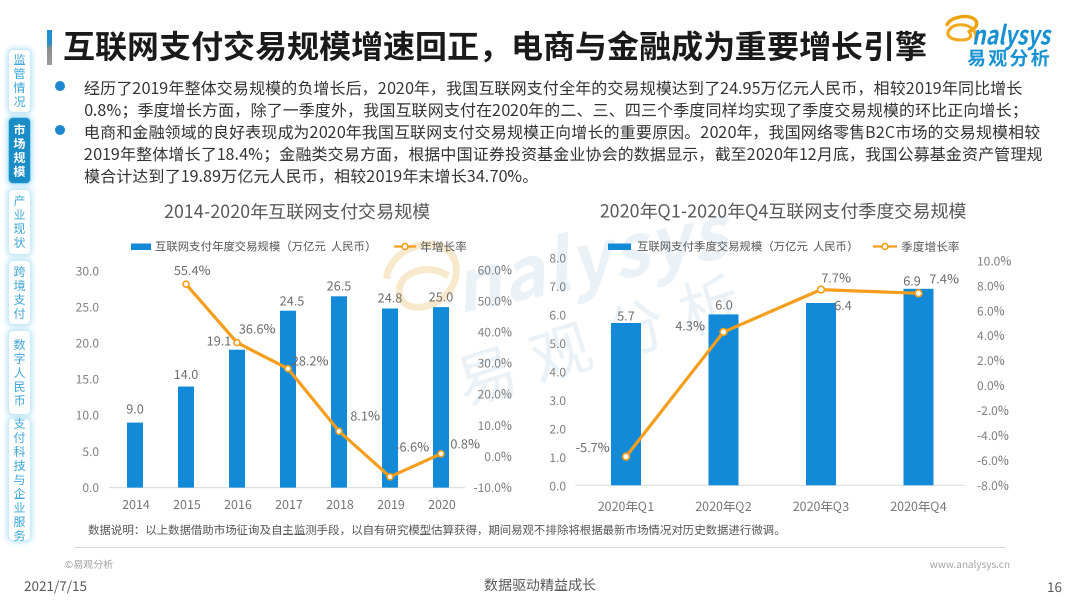 The height and width of the screenshot is (608, 1080). Describe the element at coordinates (443, 246) in the screenshot. I see `svg-text: 年增长率` at that location.